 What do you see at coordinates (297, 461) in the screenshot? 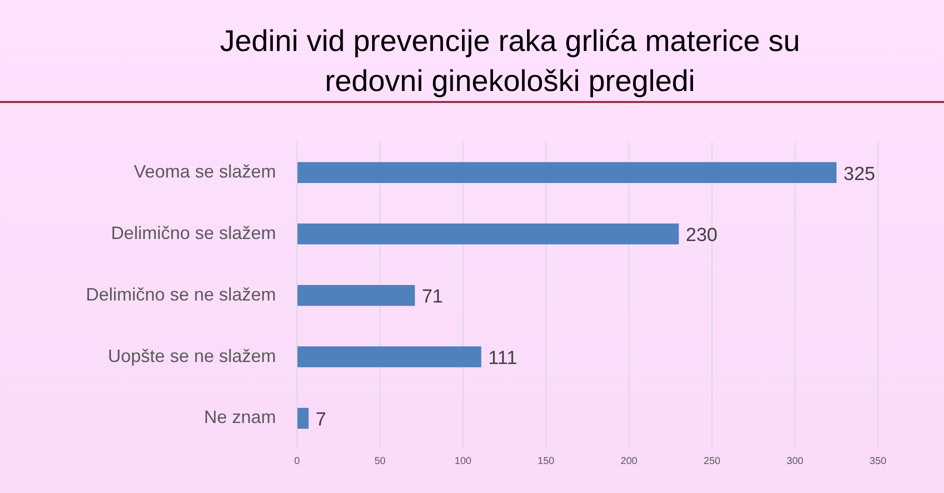
I see `x-tick-label: 0` at bounding box center [297, 461].